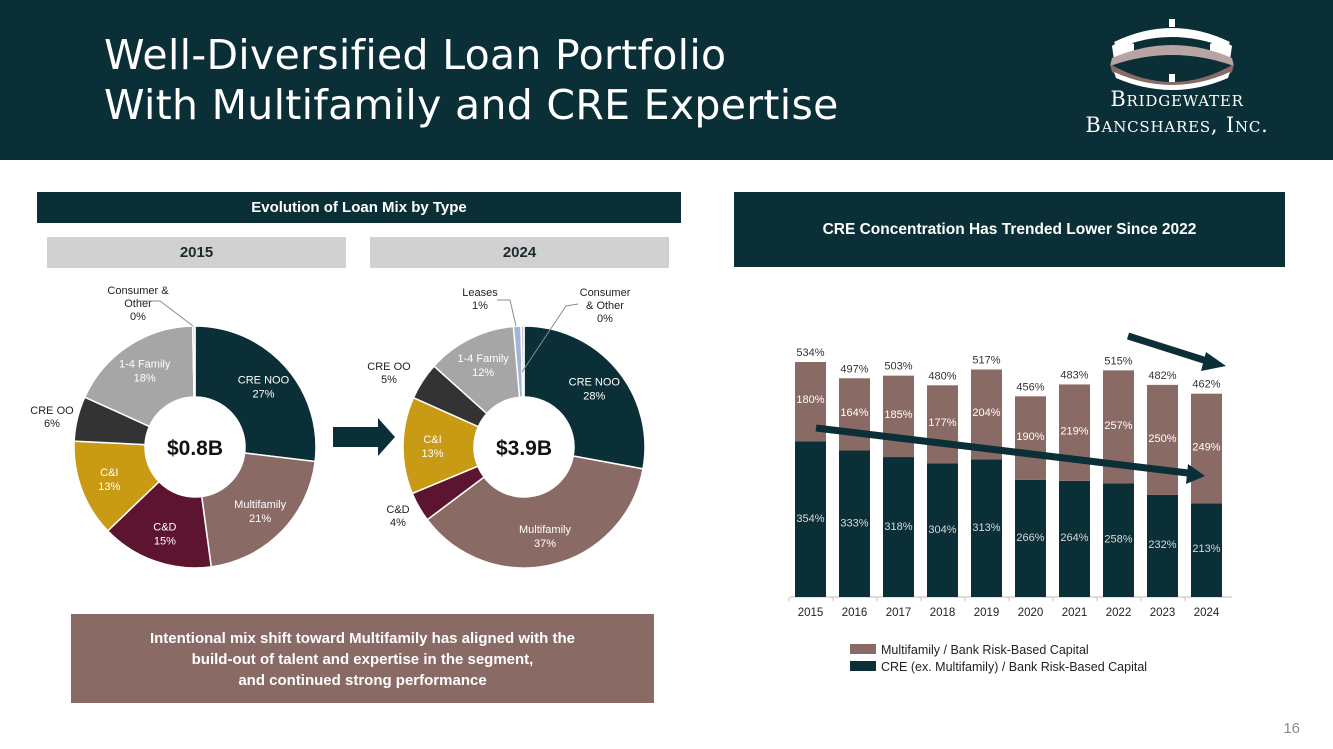 The width and height of the screenshot is (1333, 749). What do you see at coordinates (1177, 99) in the screenshot?
I see `logo-line-1: Bridgewater` at bounding box center [1177, 99].